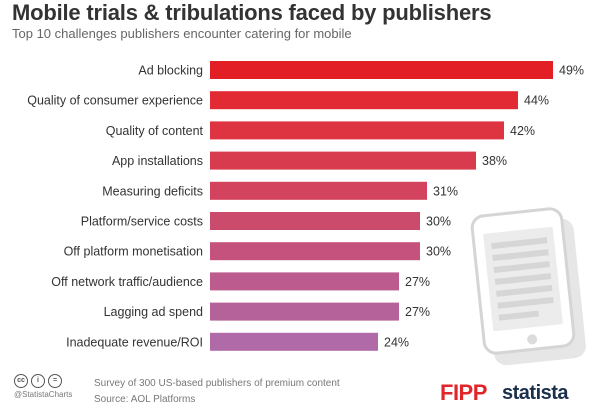 The height and width of the screenshot is (406, 600). I want to click on category-label: Platform/service costs, so click(142, 222).